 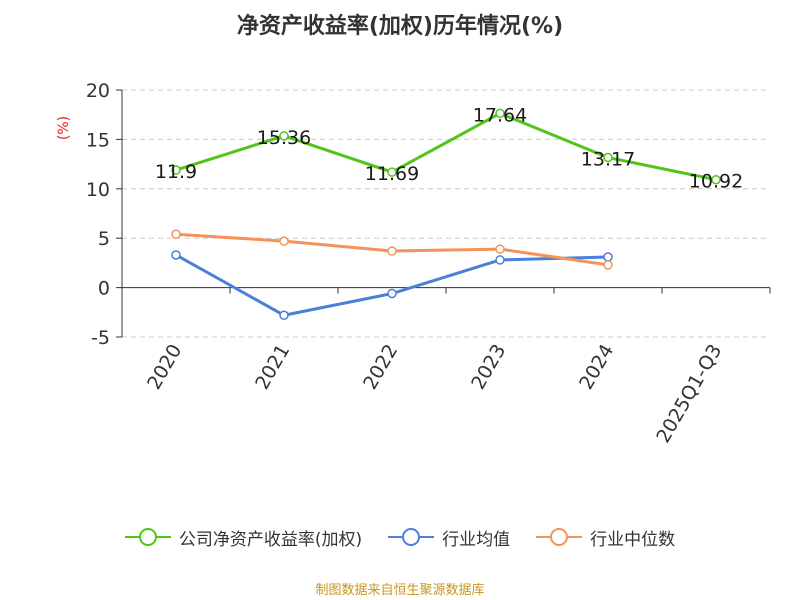 I want to click on legend-item: 行业中位数, so click(x=605, y=537).